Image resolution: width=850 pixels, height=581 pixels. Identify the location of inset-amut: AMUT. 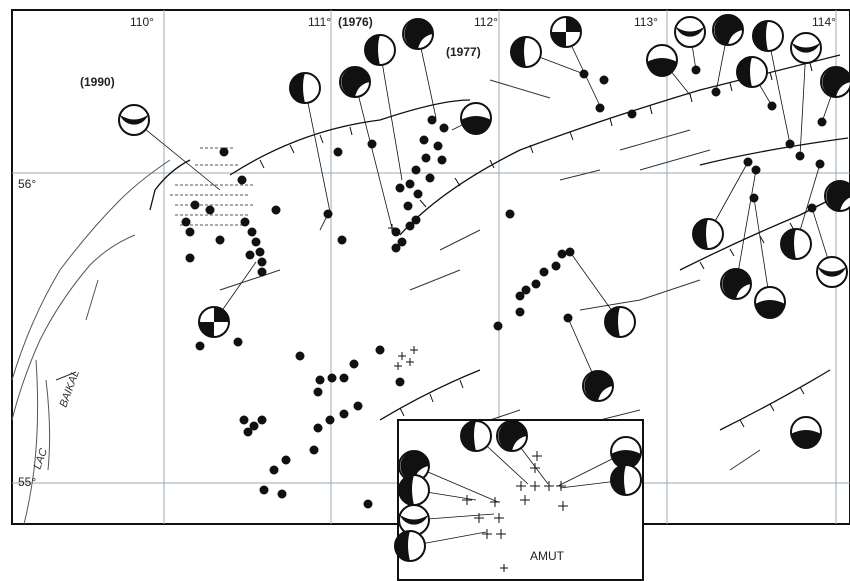
(519, 500).